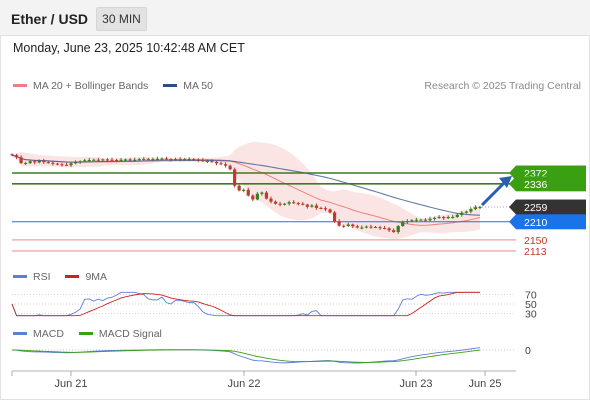  What do you see at coordinates (243, 384) in the screenshot?
I see `time-tick-label: Jun 22` at bounding box center [243, 384].